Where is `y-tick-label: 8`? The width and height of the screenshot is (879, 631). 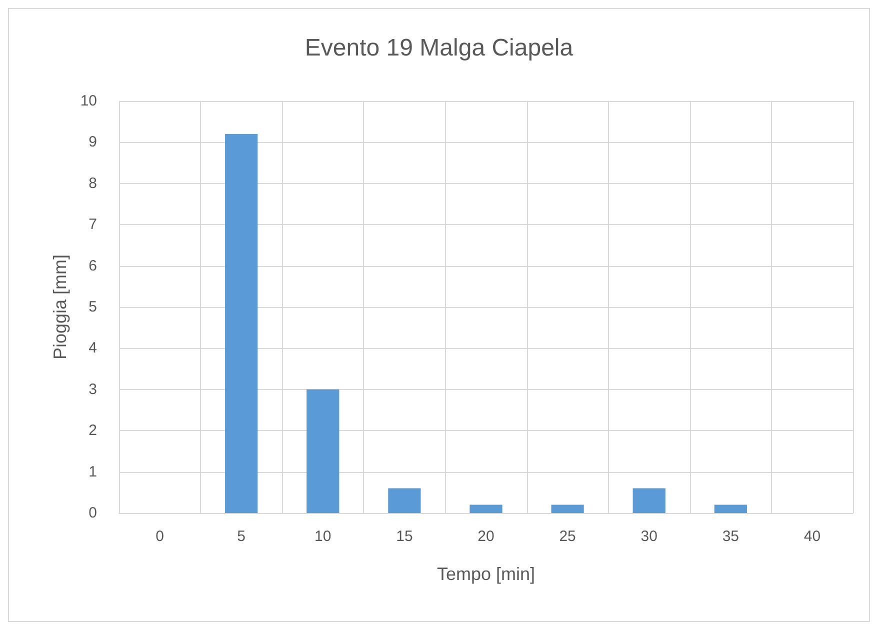 y-tick-label: 8 is located at coordinates (92, 183).